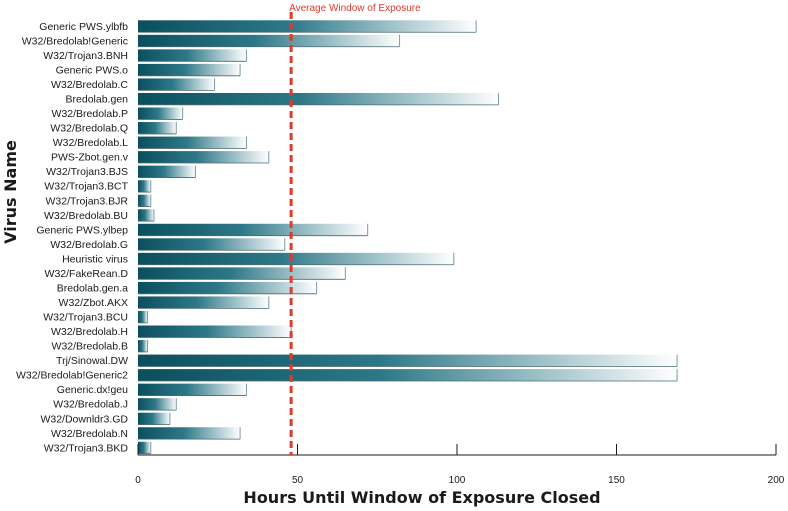 This screenshot has width=788, height=511. What do you see at coordinates (90, 405) in the screenshot?
I see `category-label: W32/Bredolab.J` at bounding box center [90, 405].